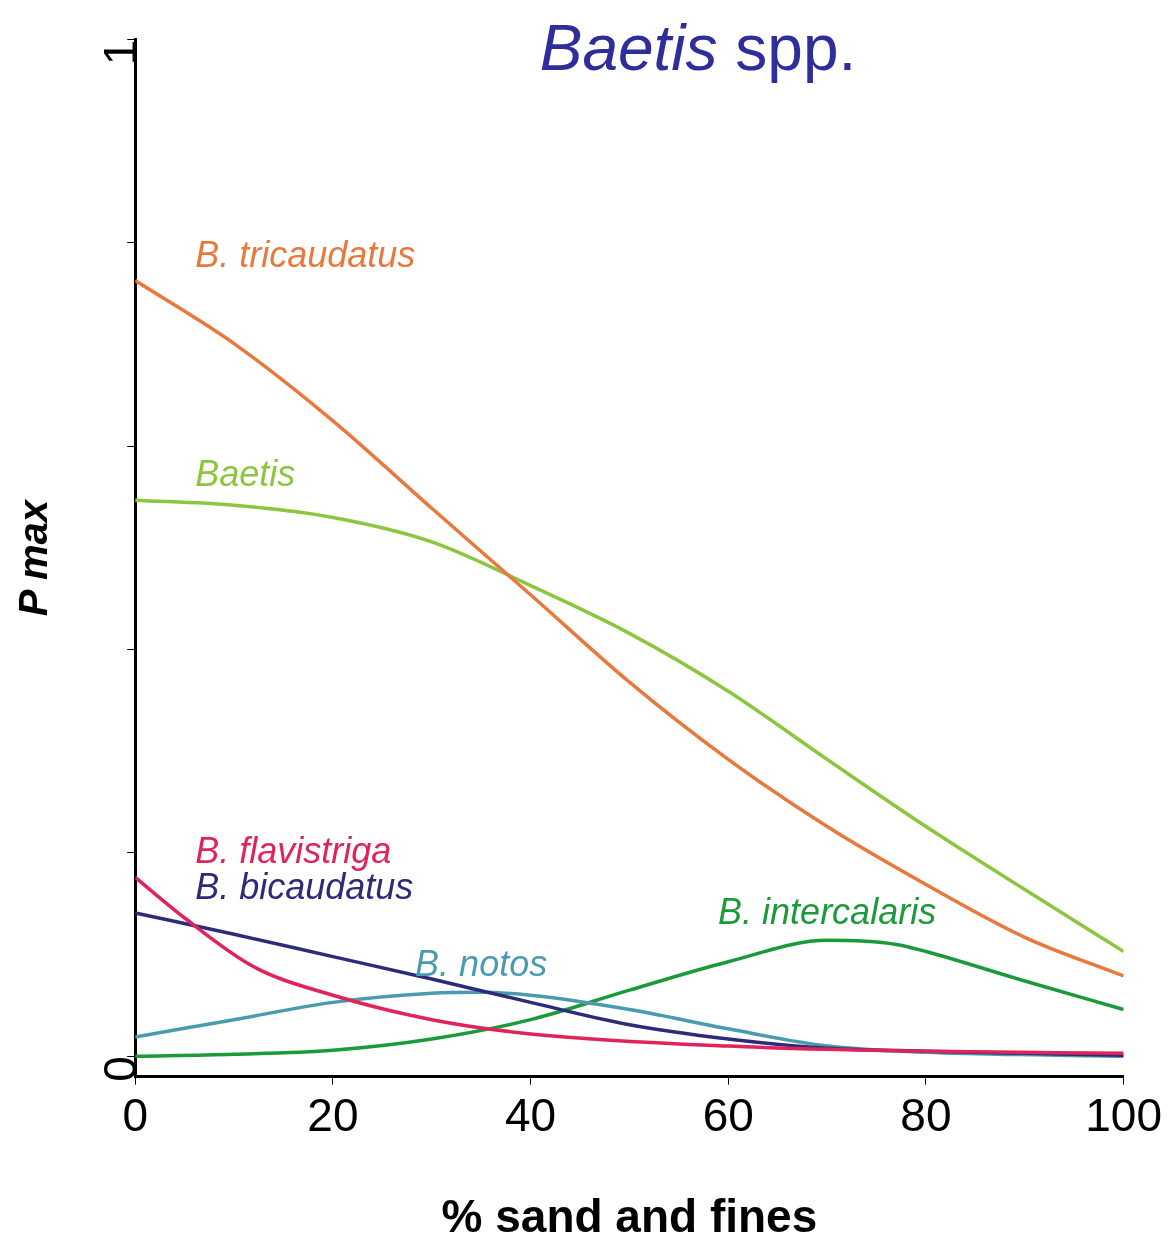  What do you see at coordinates (481, 964) in the screenshot?
I see `series-label: B. notos` at bounding box center [481, 964].